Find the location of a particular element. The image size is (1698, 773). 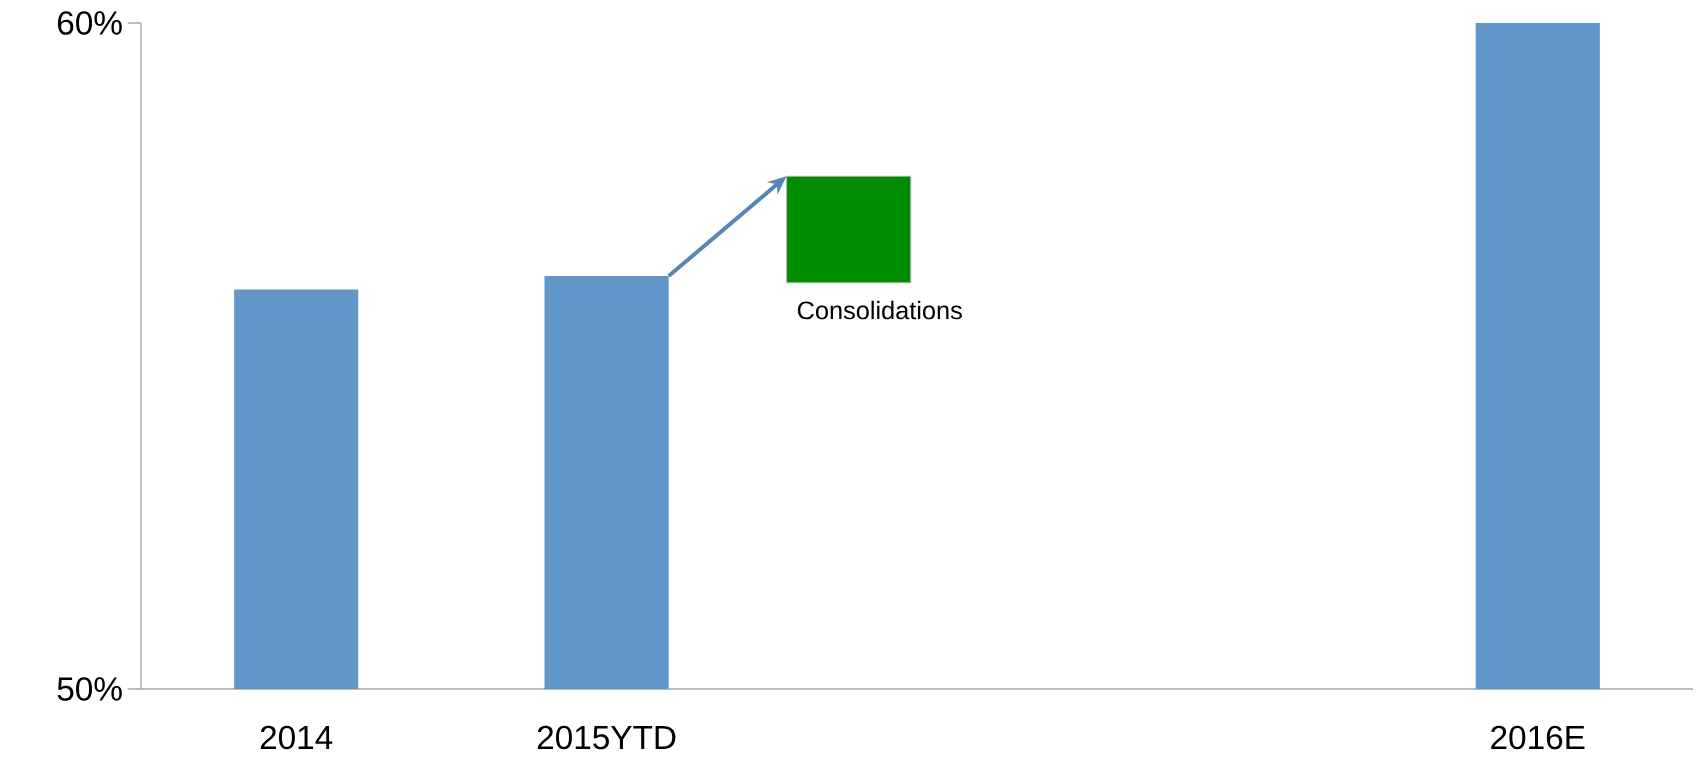

x-tick-label: 2014 is located at coordinates (296, 737).